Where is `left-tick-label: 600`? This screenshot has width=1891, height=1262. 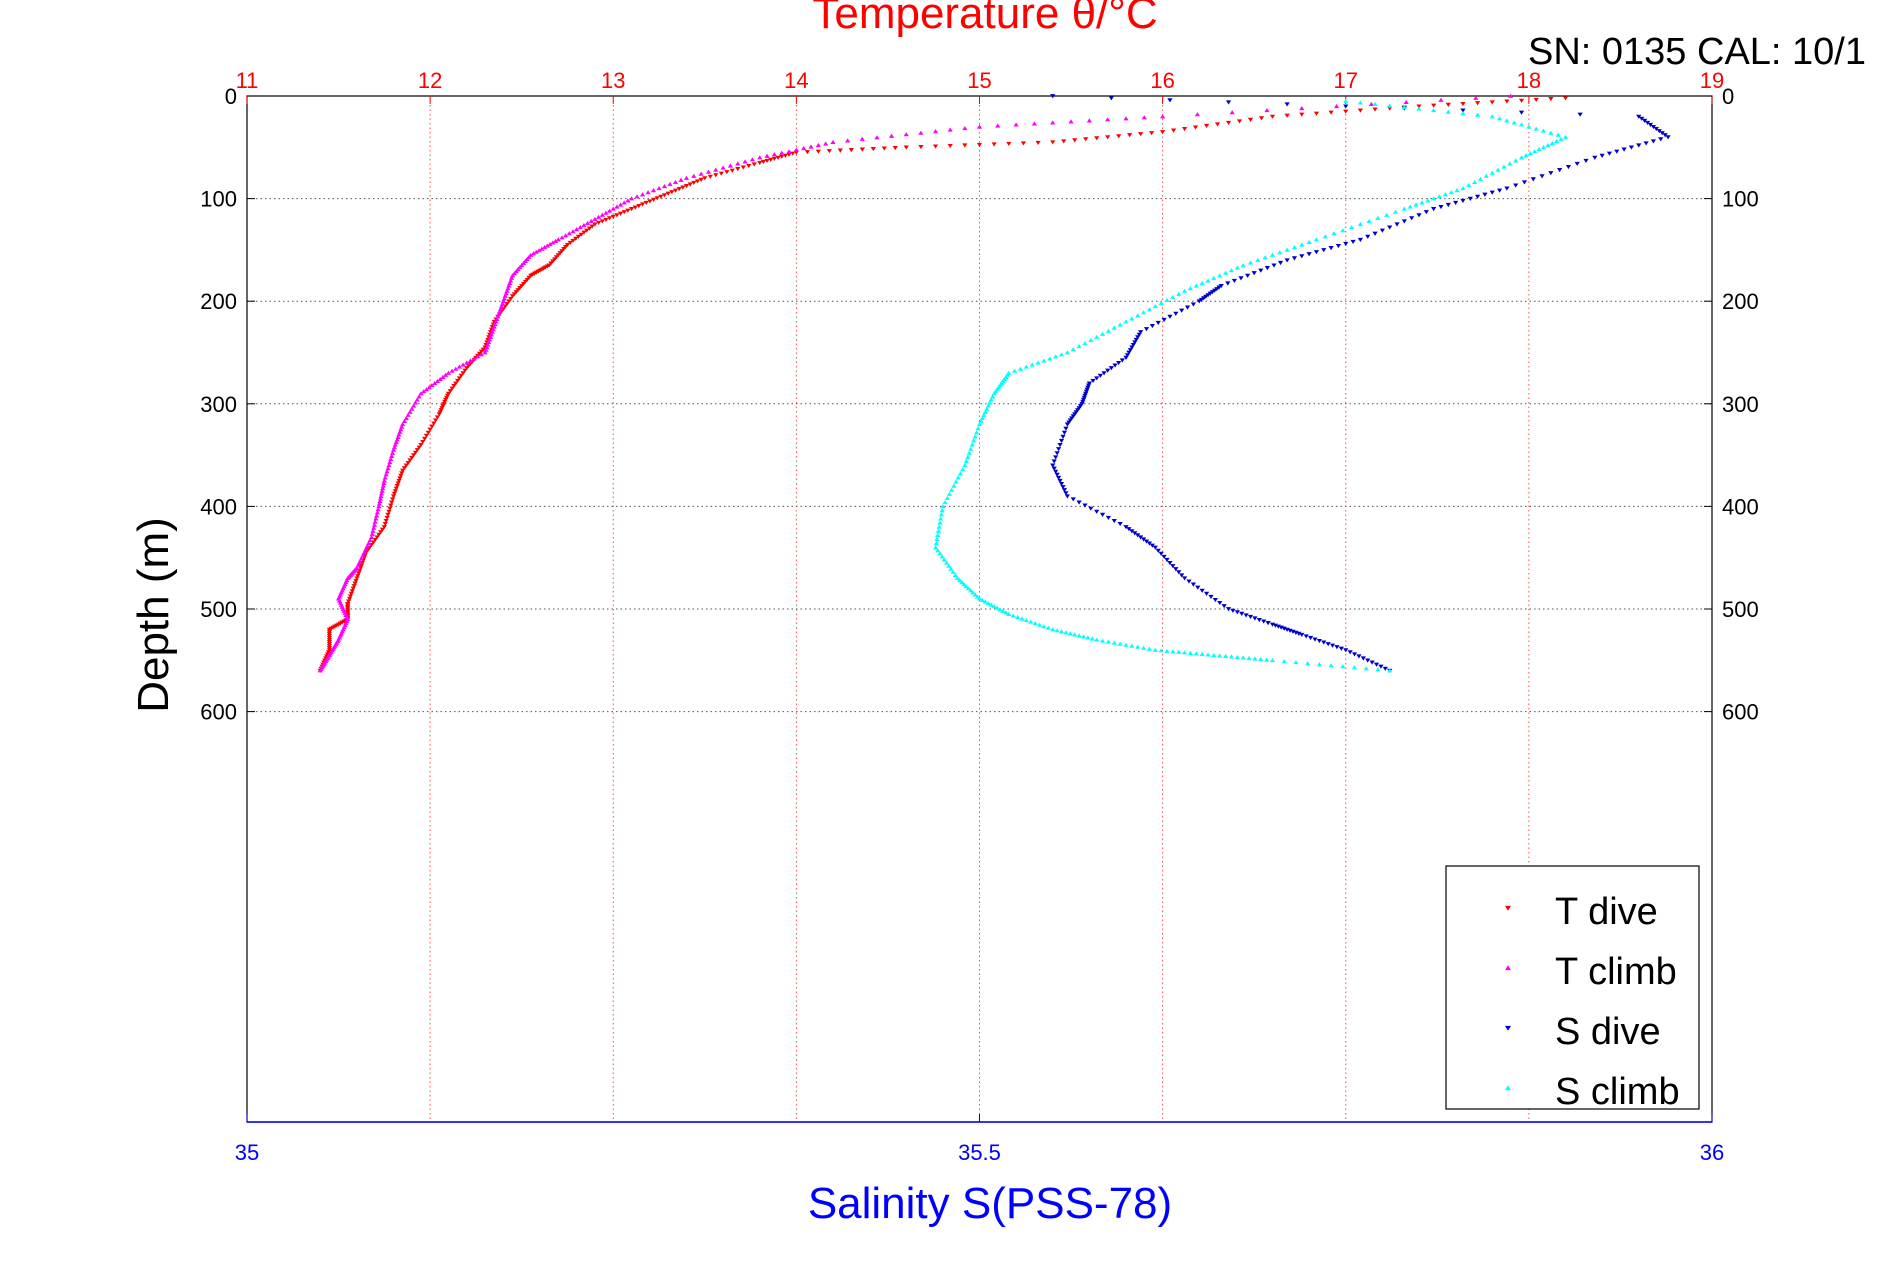
left-tick-label: 600 is located at coordinates (218, 712).